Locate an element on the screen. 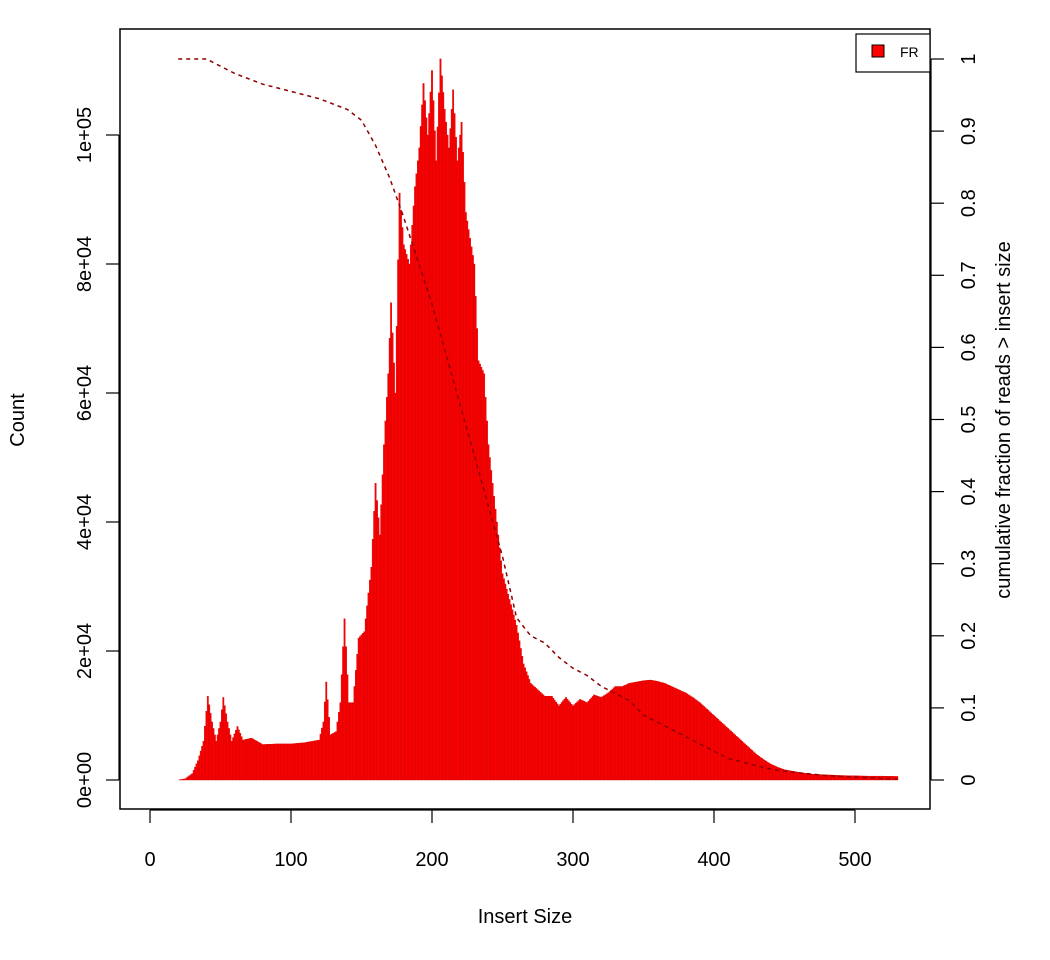 Image resolution: width=1050 pixels, height=960 pixels. y2-tick-label: 0 is located at coordinates (969, 779).